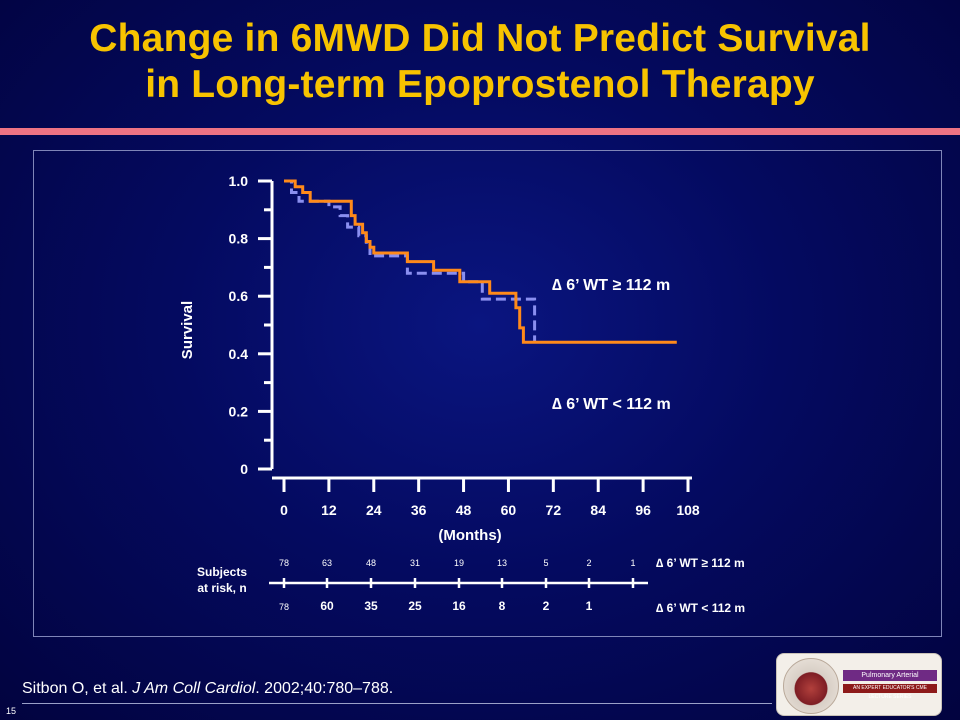  Describe the element at coordinates (397, 703) in the screenshot. I see `footer-divider` at that location.